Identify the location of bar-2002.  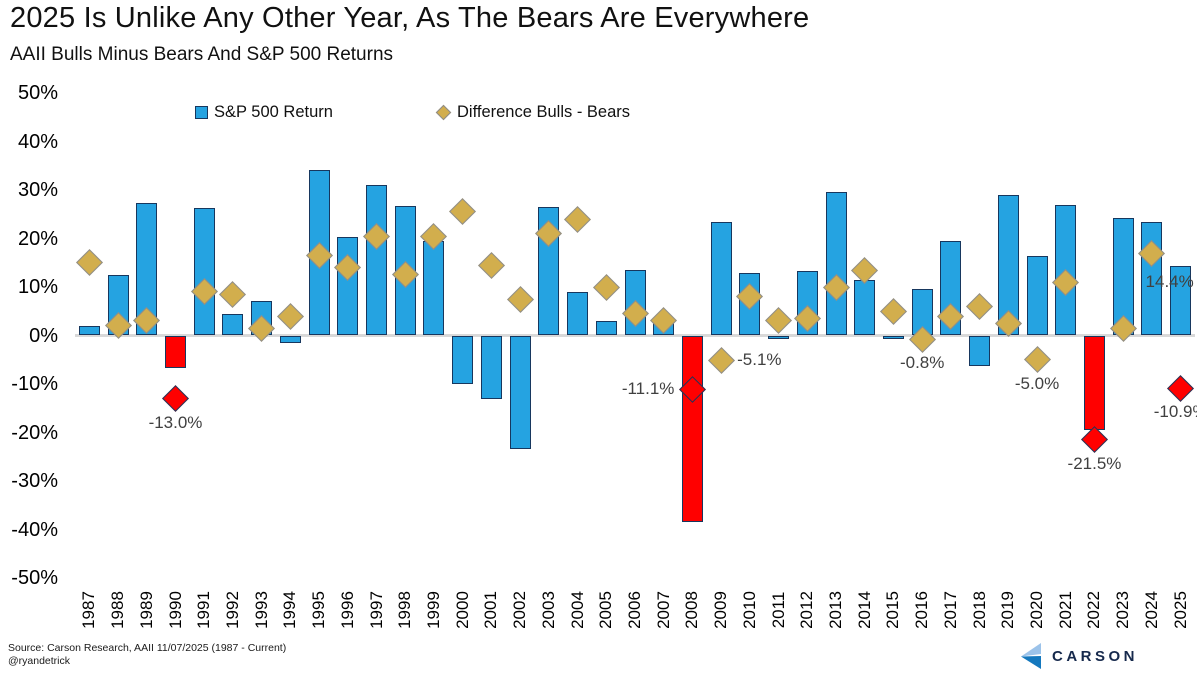
(520, 392).